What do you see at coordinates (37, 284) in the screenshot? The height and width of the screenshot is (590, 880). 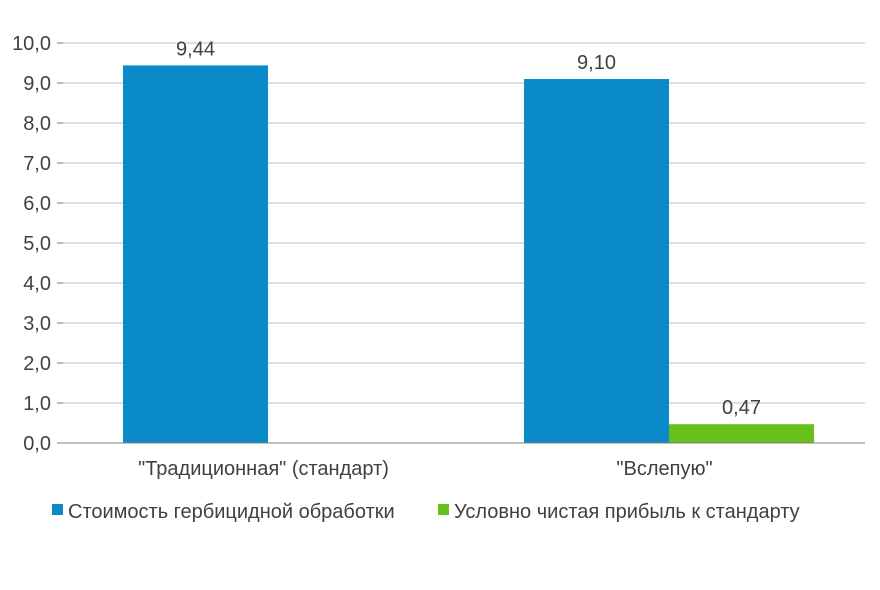 I see `y-tick-label: 4,0` at bounding box center [37, 284].